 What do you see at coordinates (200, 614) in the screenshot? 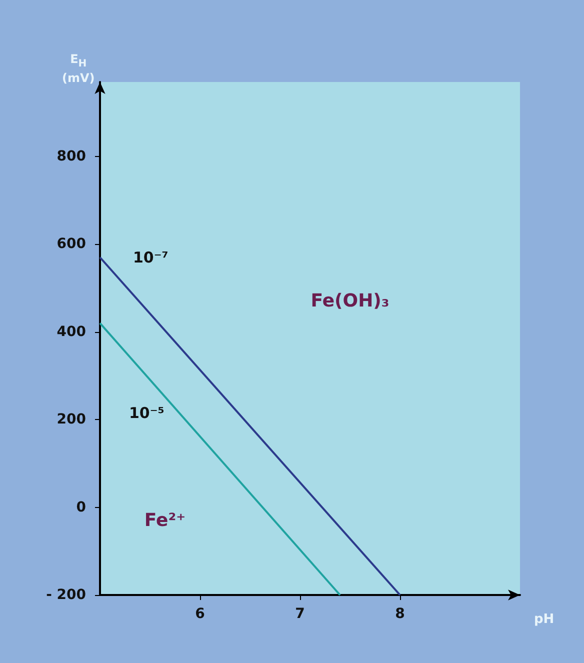
I see `x-tick-label: 6` at bounding box center [200, 614].